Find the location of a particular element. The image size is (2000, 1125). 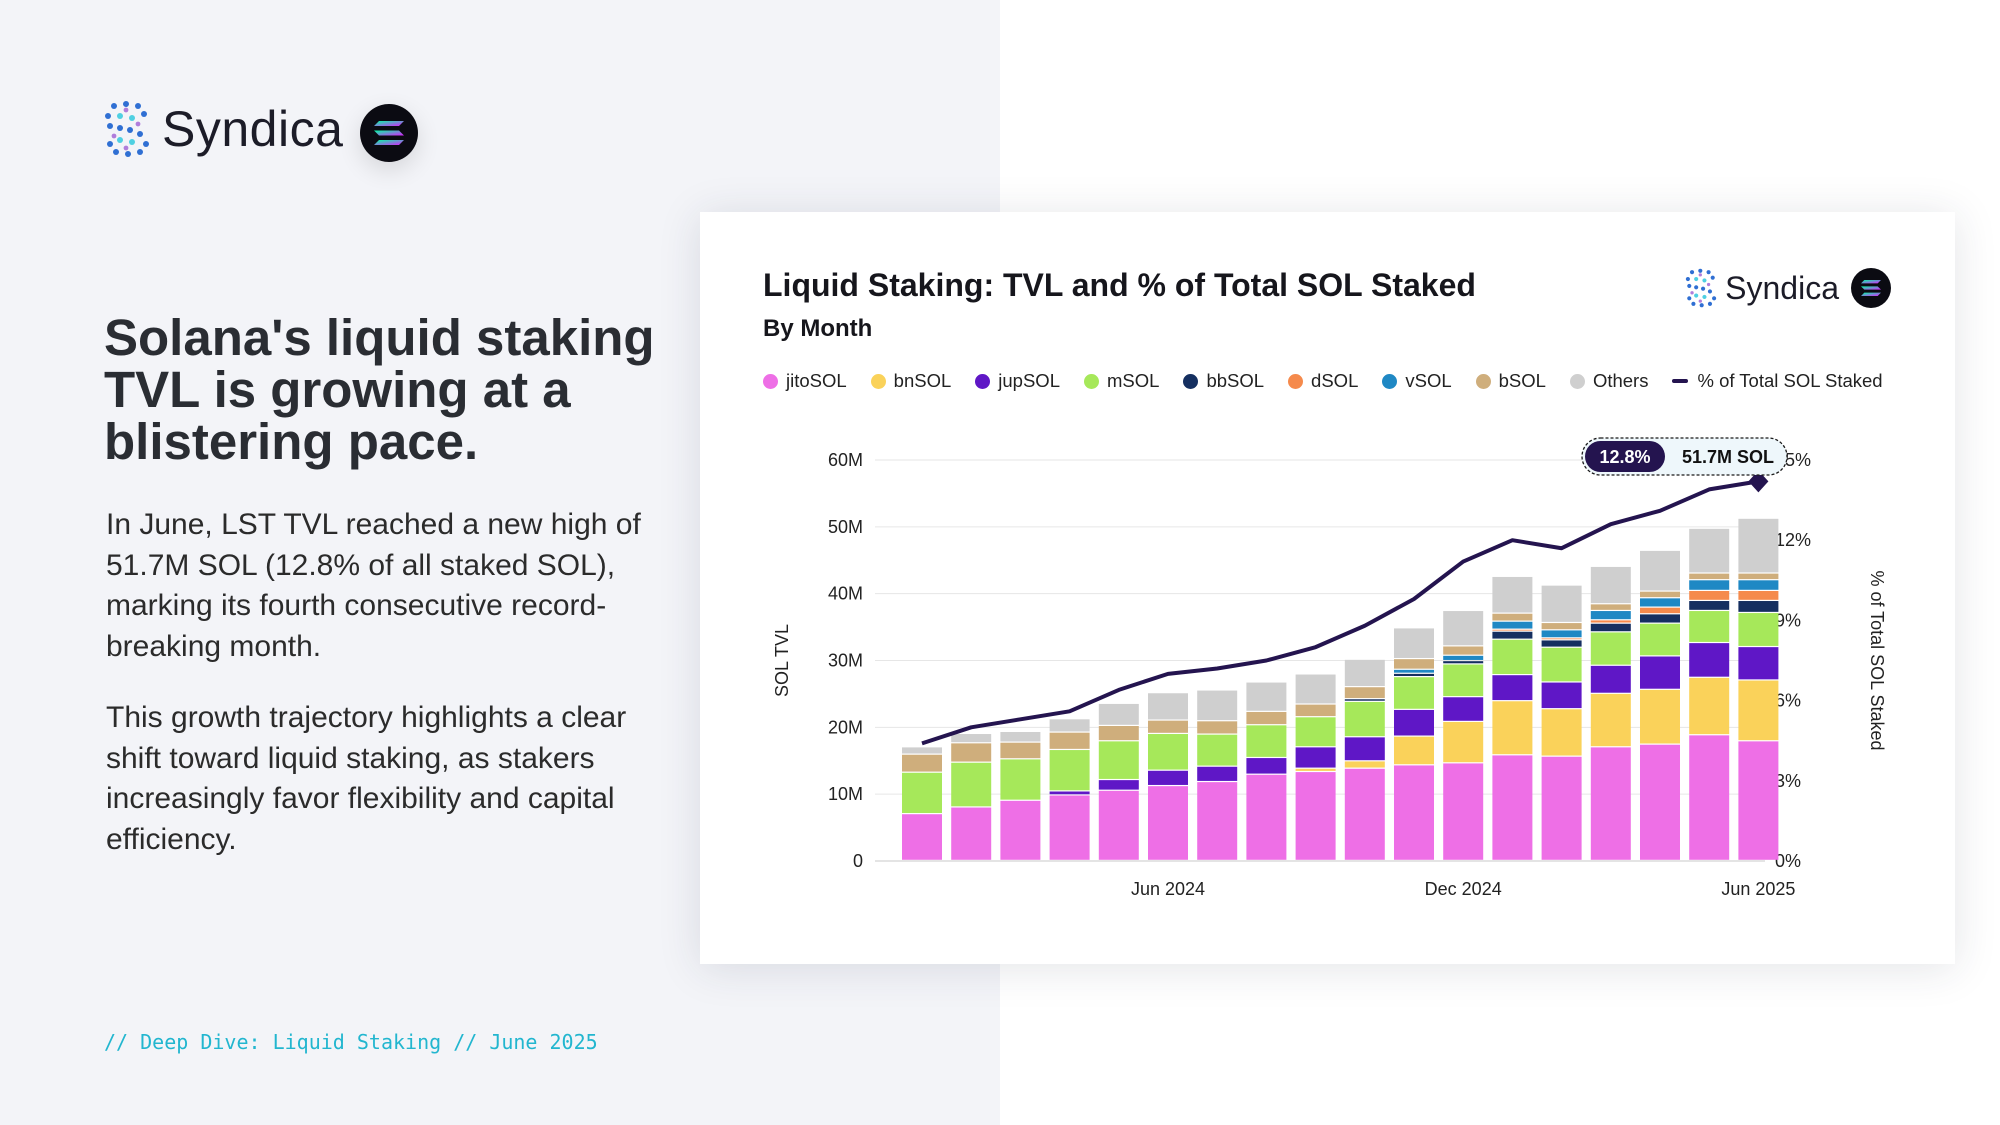

legend-item: bbSOL is located at coordinates (1223, 381).